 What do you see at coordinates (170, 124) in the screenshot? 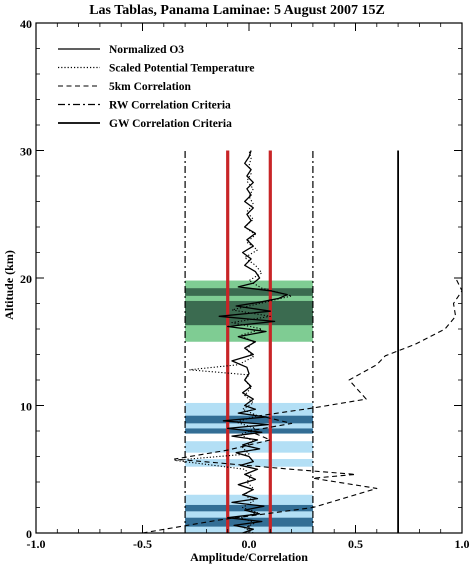
I see `legend-label-4: GW Correlation Criteria` at bounding box center [170, 124].